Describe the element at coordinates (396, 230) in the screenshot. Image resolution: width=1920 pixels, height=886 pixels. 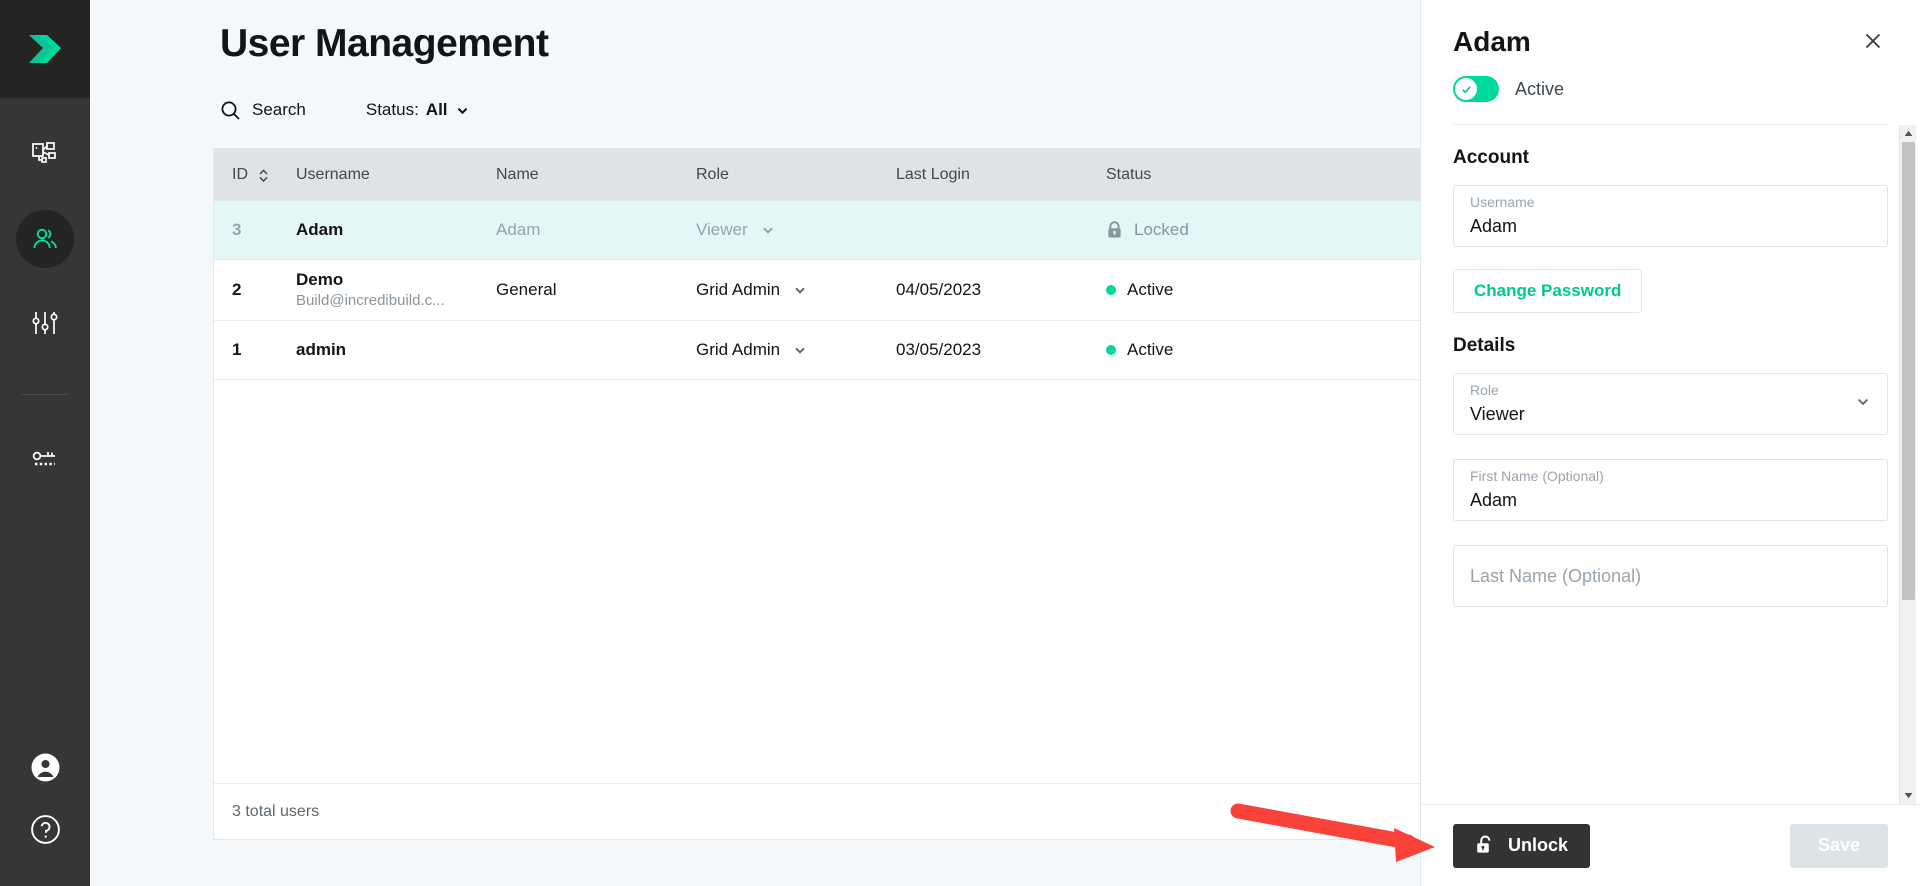
I see `cell-username: Adam` at that location.